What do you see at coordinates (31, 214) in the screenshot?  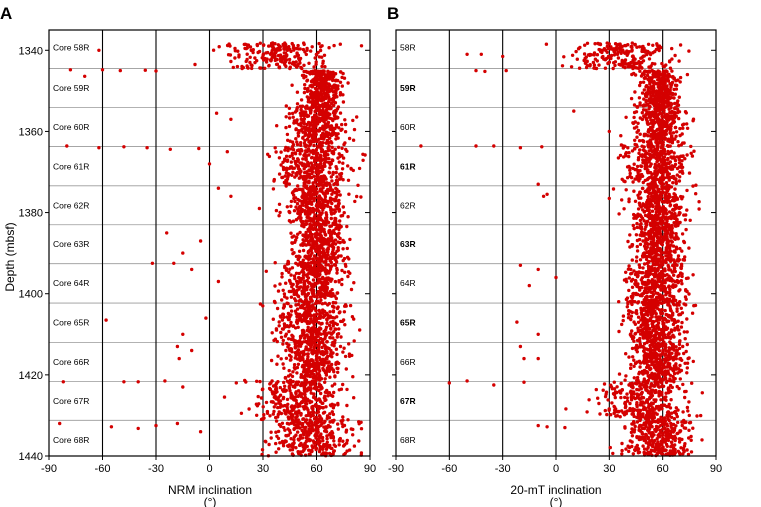 I see `y-tick-label: 1380` at bounding box center [31, 214].